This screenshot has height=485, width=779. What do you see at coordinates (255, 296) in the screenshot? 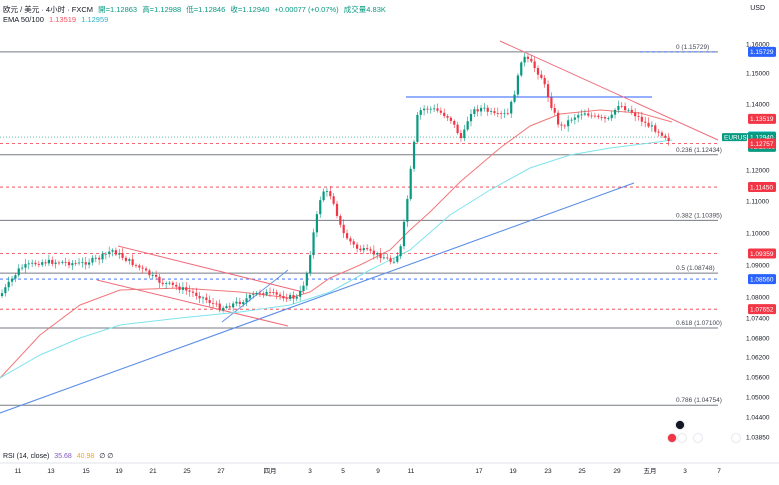
I see `channel-line-blue` at bounding box center [255, 296].